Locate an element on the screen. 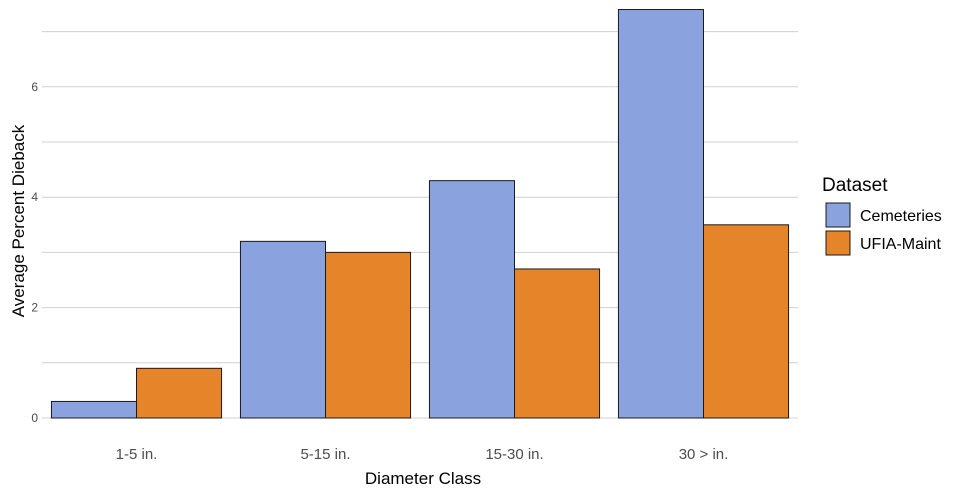 This screenshot has height=494, width=959. legend-label: Cemeteries is located at coordinates (901, 216).